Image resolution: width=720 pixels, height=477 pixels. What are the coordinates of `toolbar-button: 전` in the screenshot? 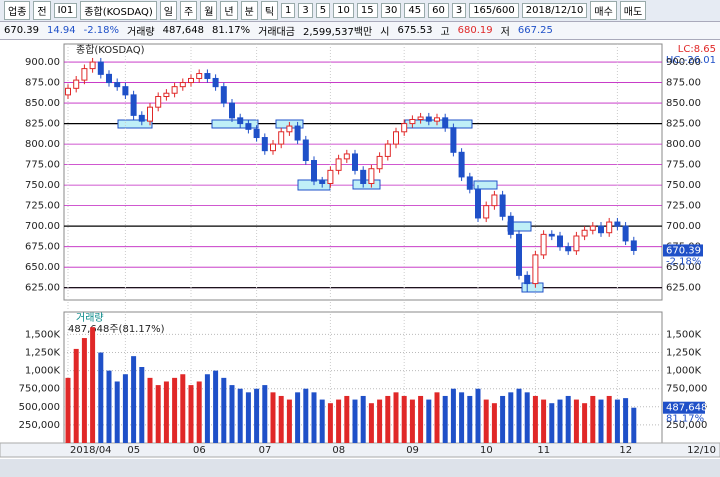 It's located at (42, 10).